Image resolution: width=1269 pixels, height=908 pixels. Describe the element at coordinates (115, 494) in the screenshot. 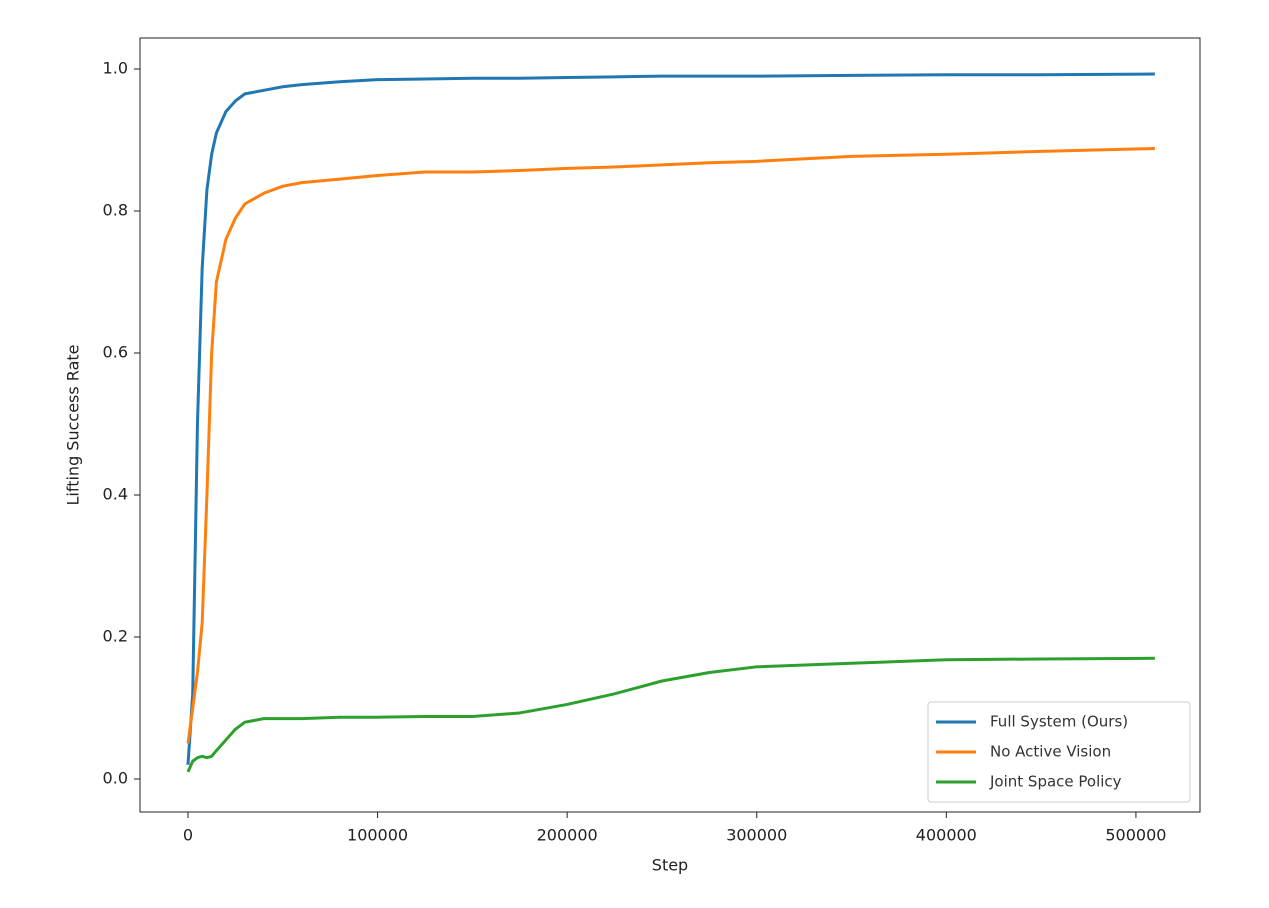

I see `y-tick-label: 0.4` at that location.